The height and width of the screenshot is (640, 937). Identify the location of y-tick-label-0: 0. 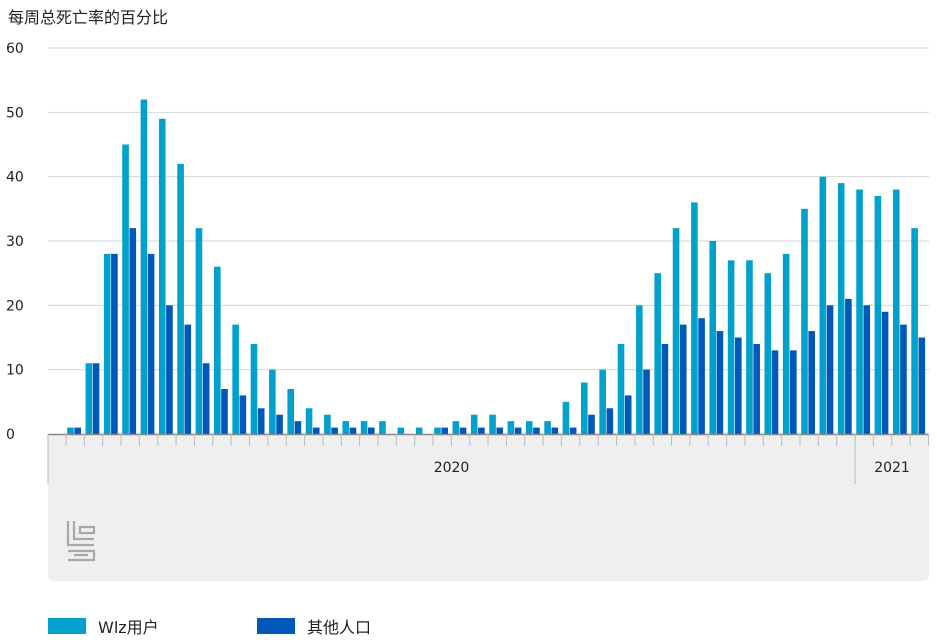
(10, 435).